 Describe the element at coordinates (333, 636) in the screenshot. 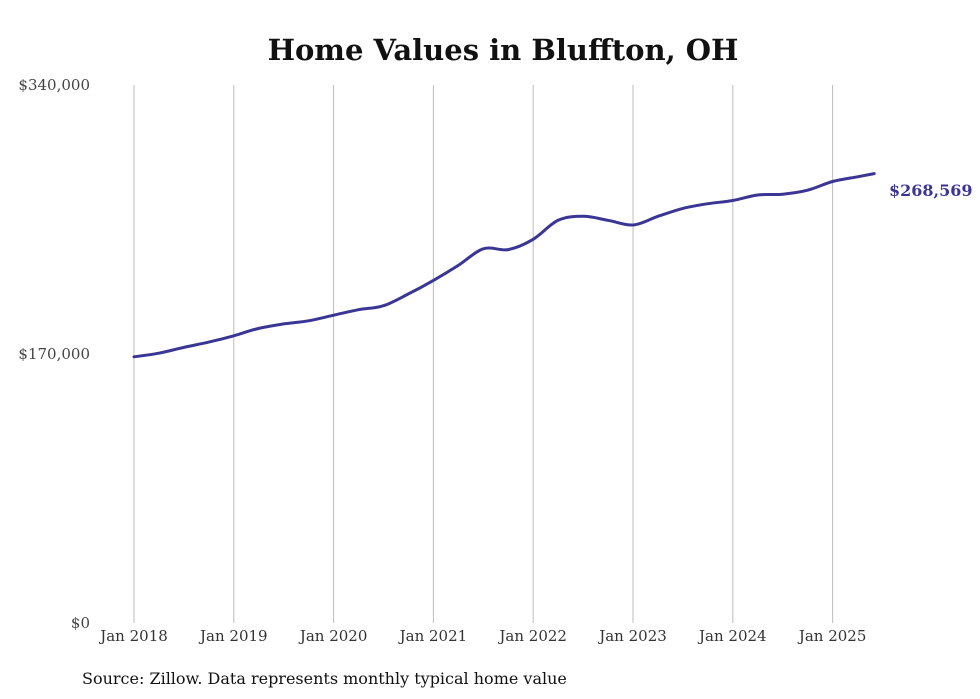

I see `x-tick-label: Jan 2020` at that location.